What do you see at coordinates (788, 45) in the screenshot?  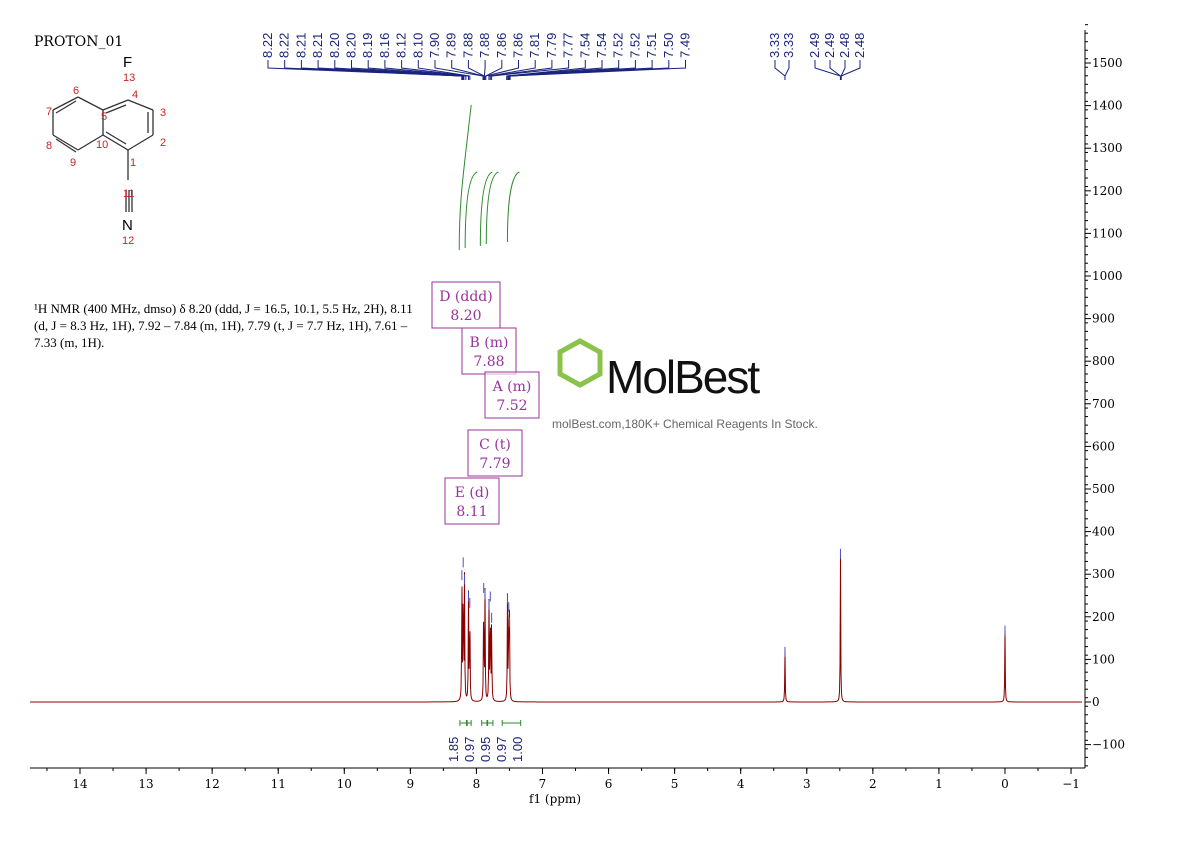 I see `peak-label: 3.33` at bounding box center [788, 45].